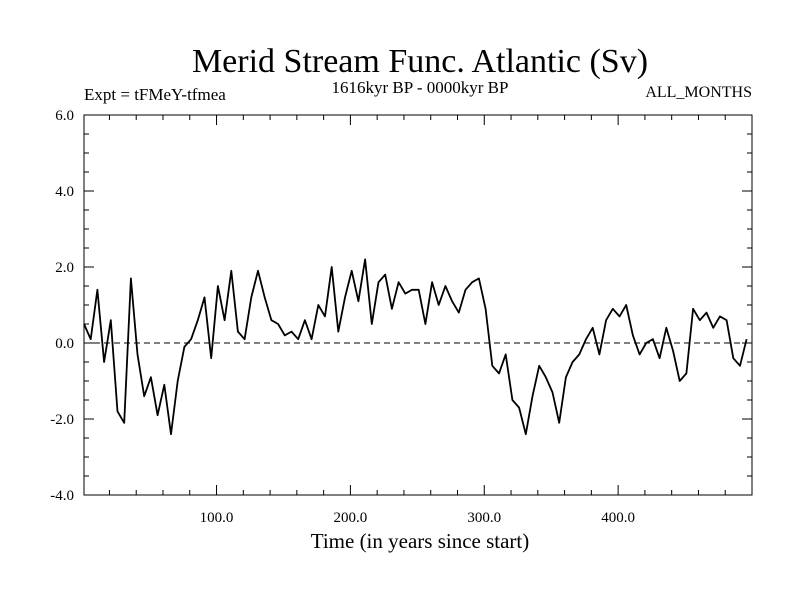  Describe the element at coordinates (155, 94) in the screenshot. I see `experiment-annotation: Expt = tFMeY-tfmea` at that location.